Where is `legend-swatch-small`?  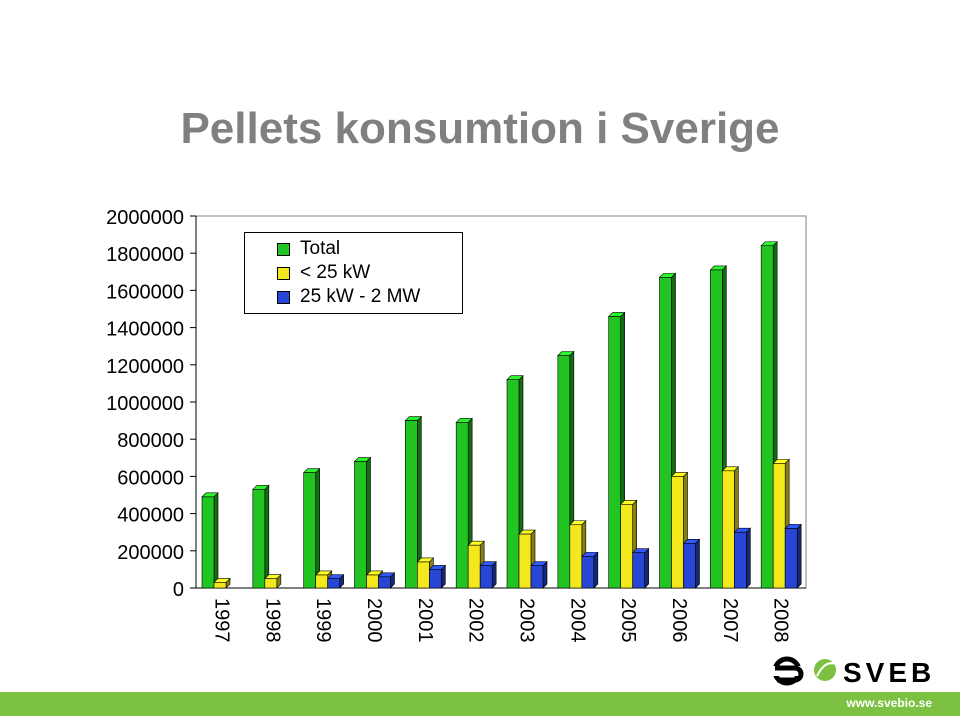
legend-swatch-small is located at coordinates (283, 273).